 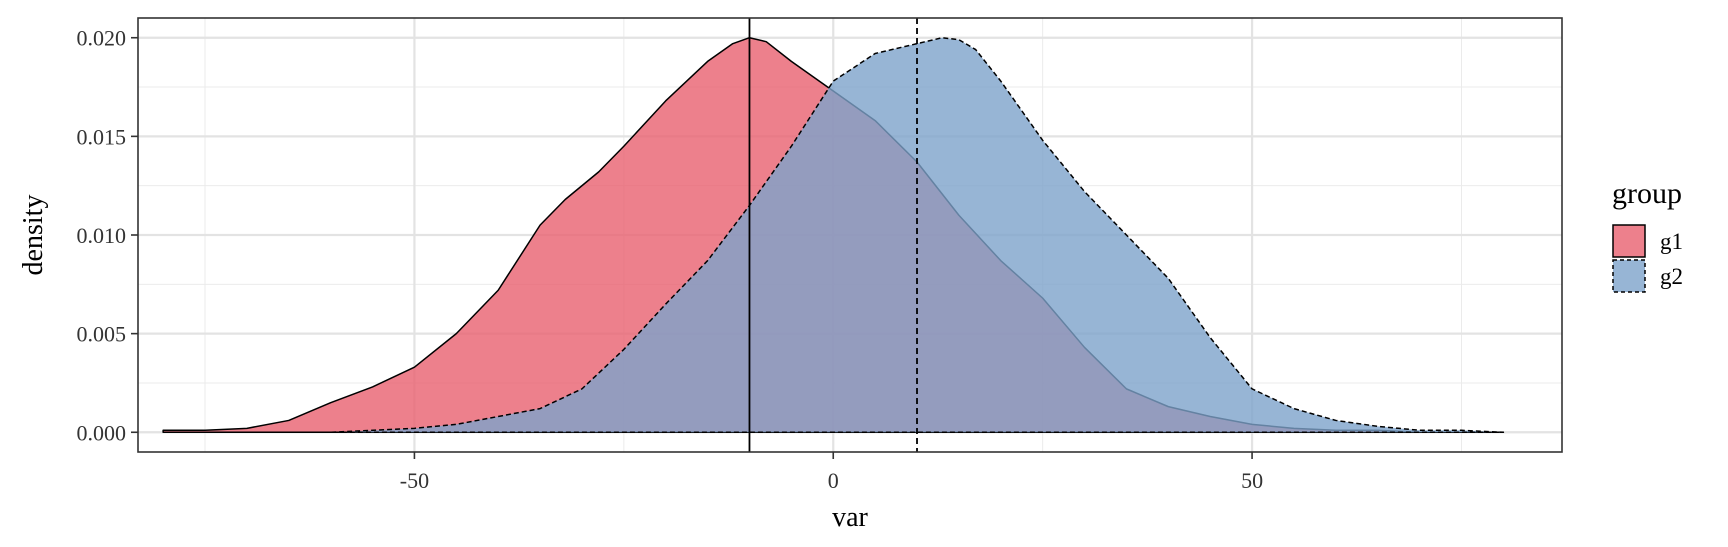 What do you see at coordinates (33, 235) in the screenshot?
I see `y-axis-title: density` at bounding box center [33, 235].